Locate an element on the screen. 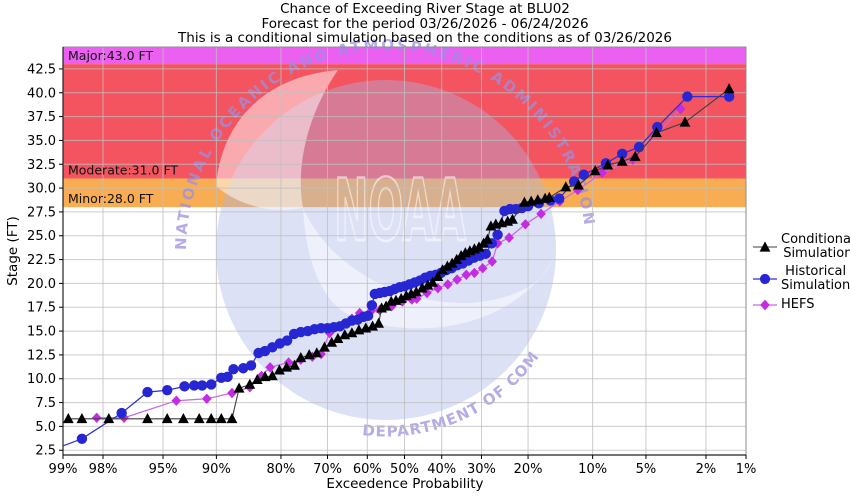 The height and width of the screenshot is (500, 850). x-tick-label: 70% is located at coordinates (327, 469).